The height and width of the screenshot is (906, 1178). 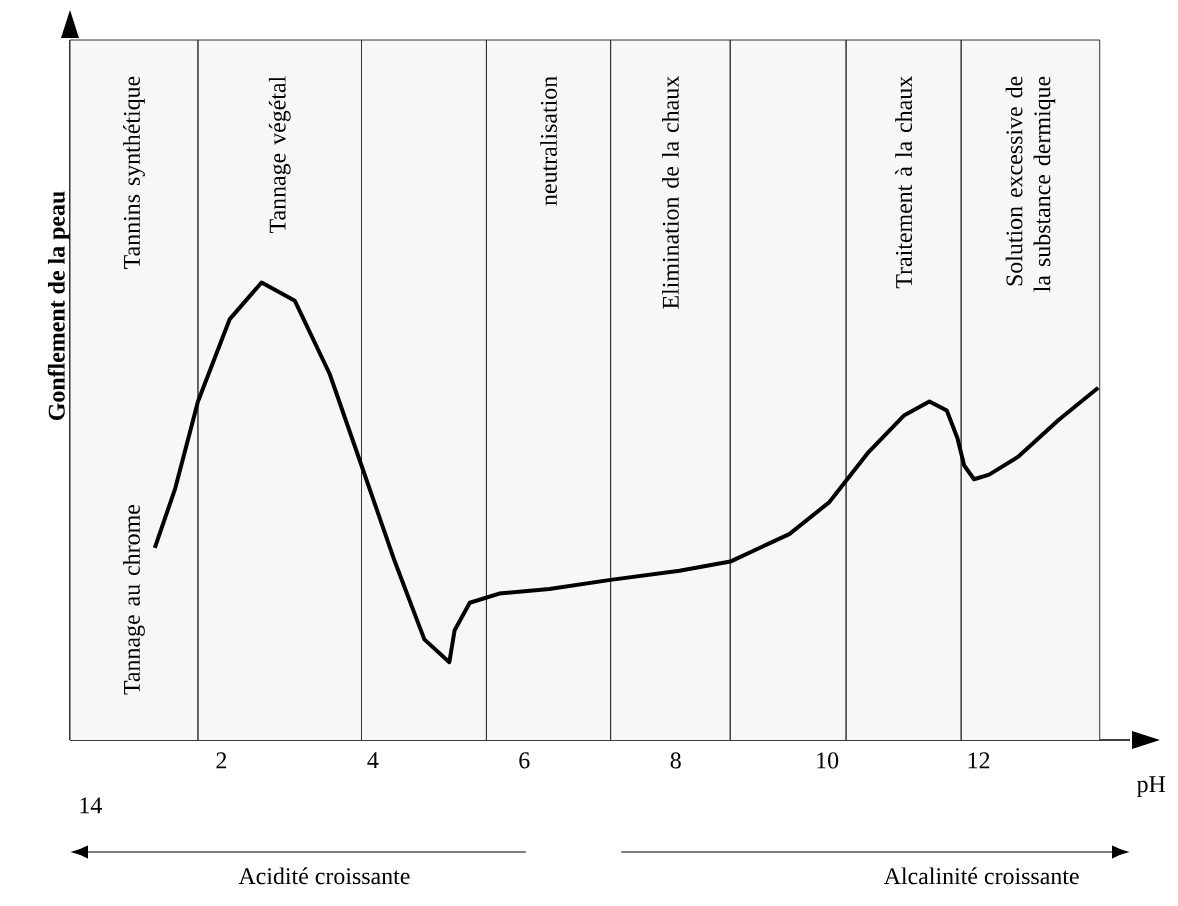 What do you see at coordinates (134, 172) in the screenshot?
I see `text: Tannins synthétique` at bounding box center [134, 172].